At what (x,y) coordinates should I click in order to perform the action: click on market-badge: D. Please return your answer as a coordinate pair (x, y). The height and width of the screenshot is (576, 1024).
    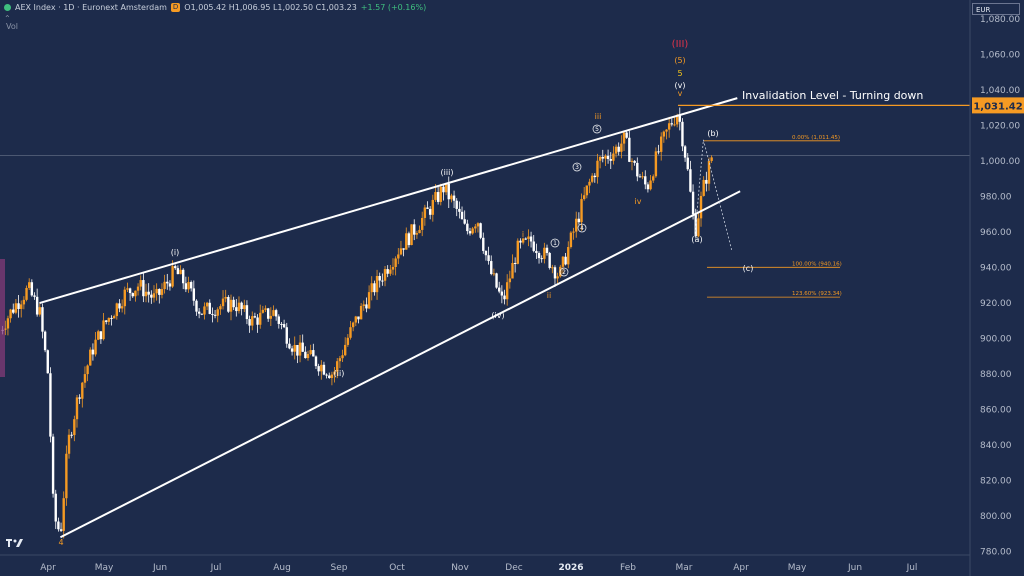
    Looking at the image, I should click on (175, 7).